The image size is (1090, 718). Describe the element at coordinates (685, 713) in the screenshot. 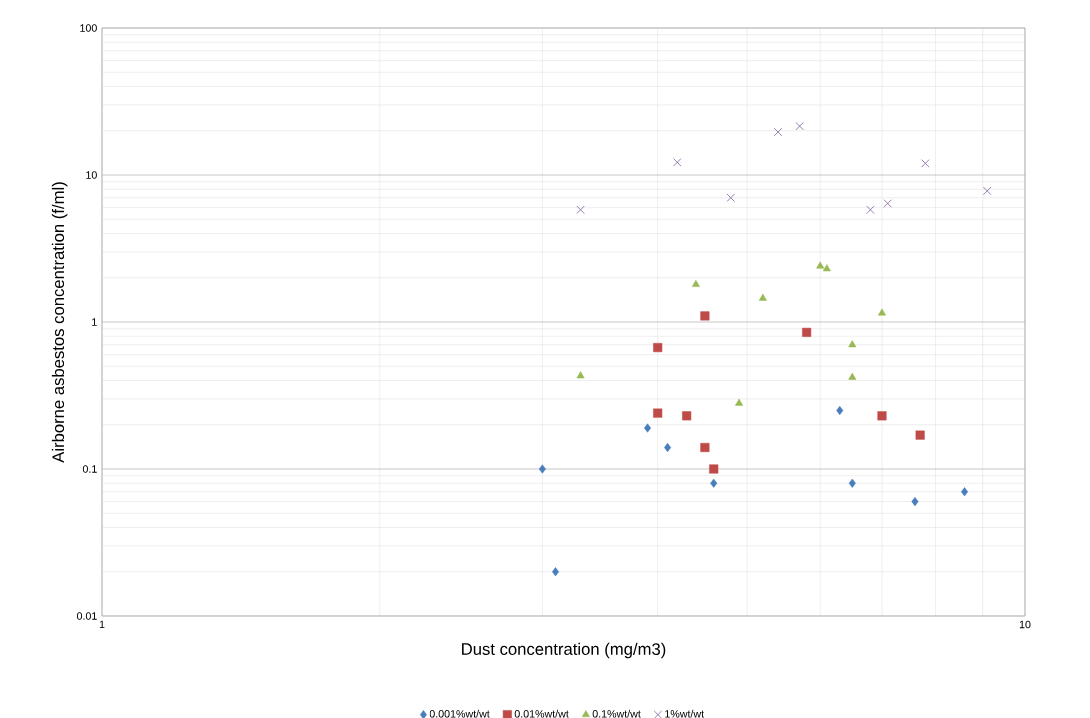

I see `legend-label: 1%wt/wt` at that location.